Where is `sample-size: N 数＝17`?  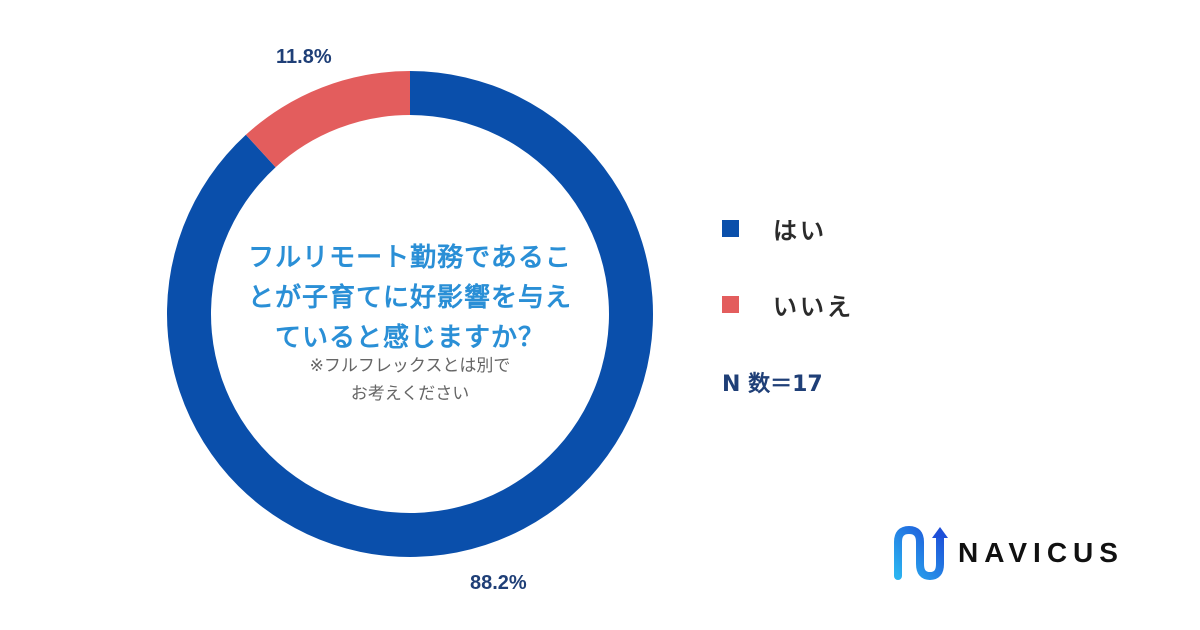 sample-size: N 数＝17 is located at coordinates (772, 384).